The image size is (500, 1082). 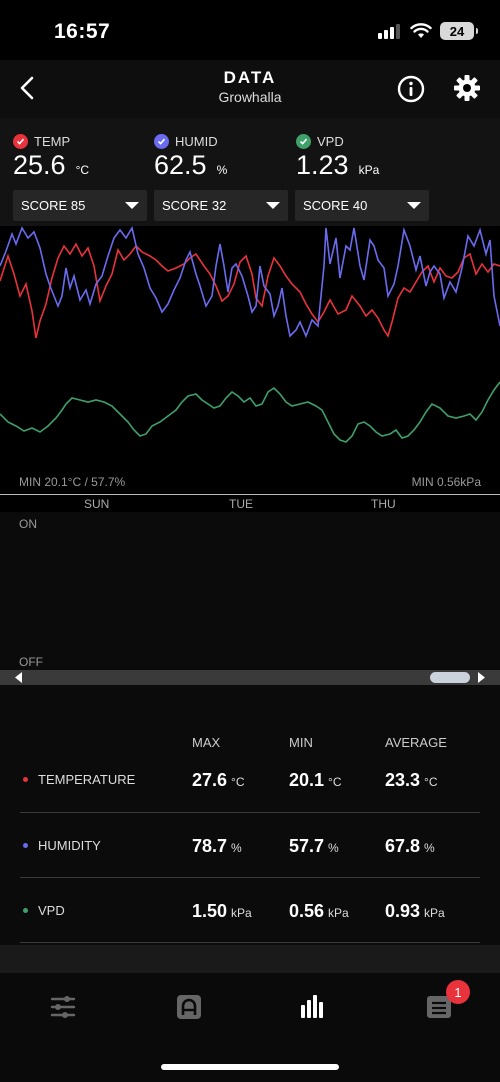 What do you see at coordinates (210, 911) in the screenshot?
I see `stat-value: 1.50` at bounding box center [210, 911].